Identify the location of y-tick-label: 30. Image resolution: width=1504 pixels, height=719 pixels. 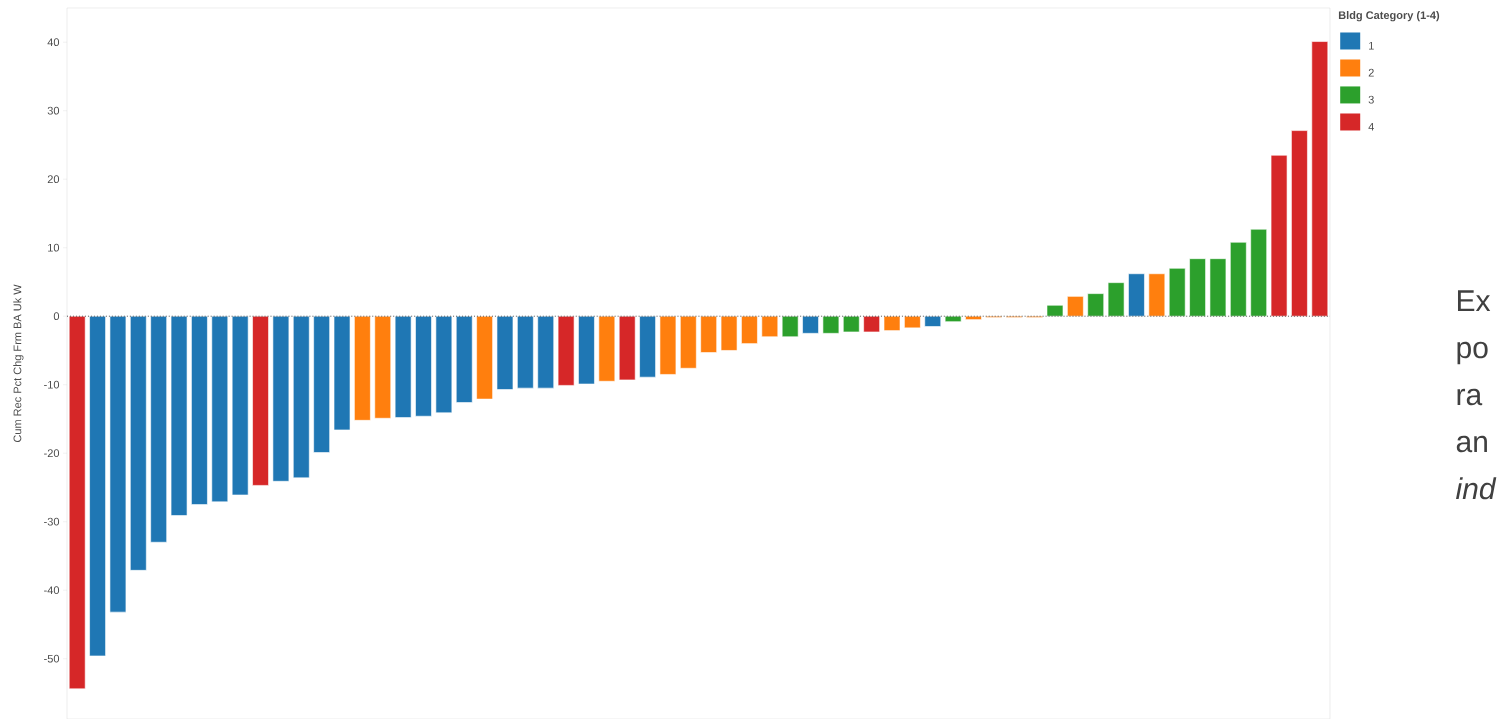
(53, 110).